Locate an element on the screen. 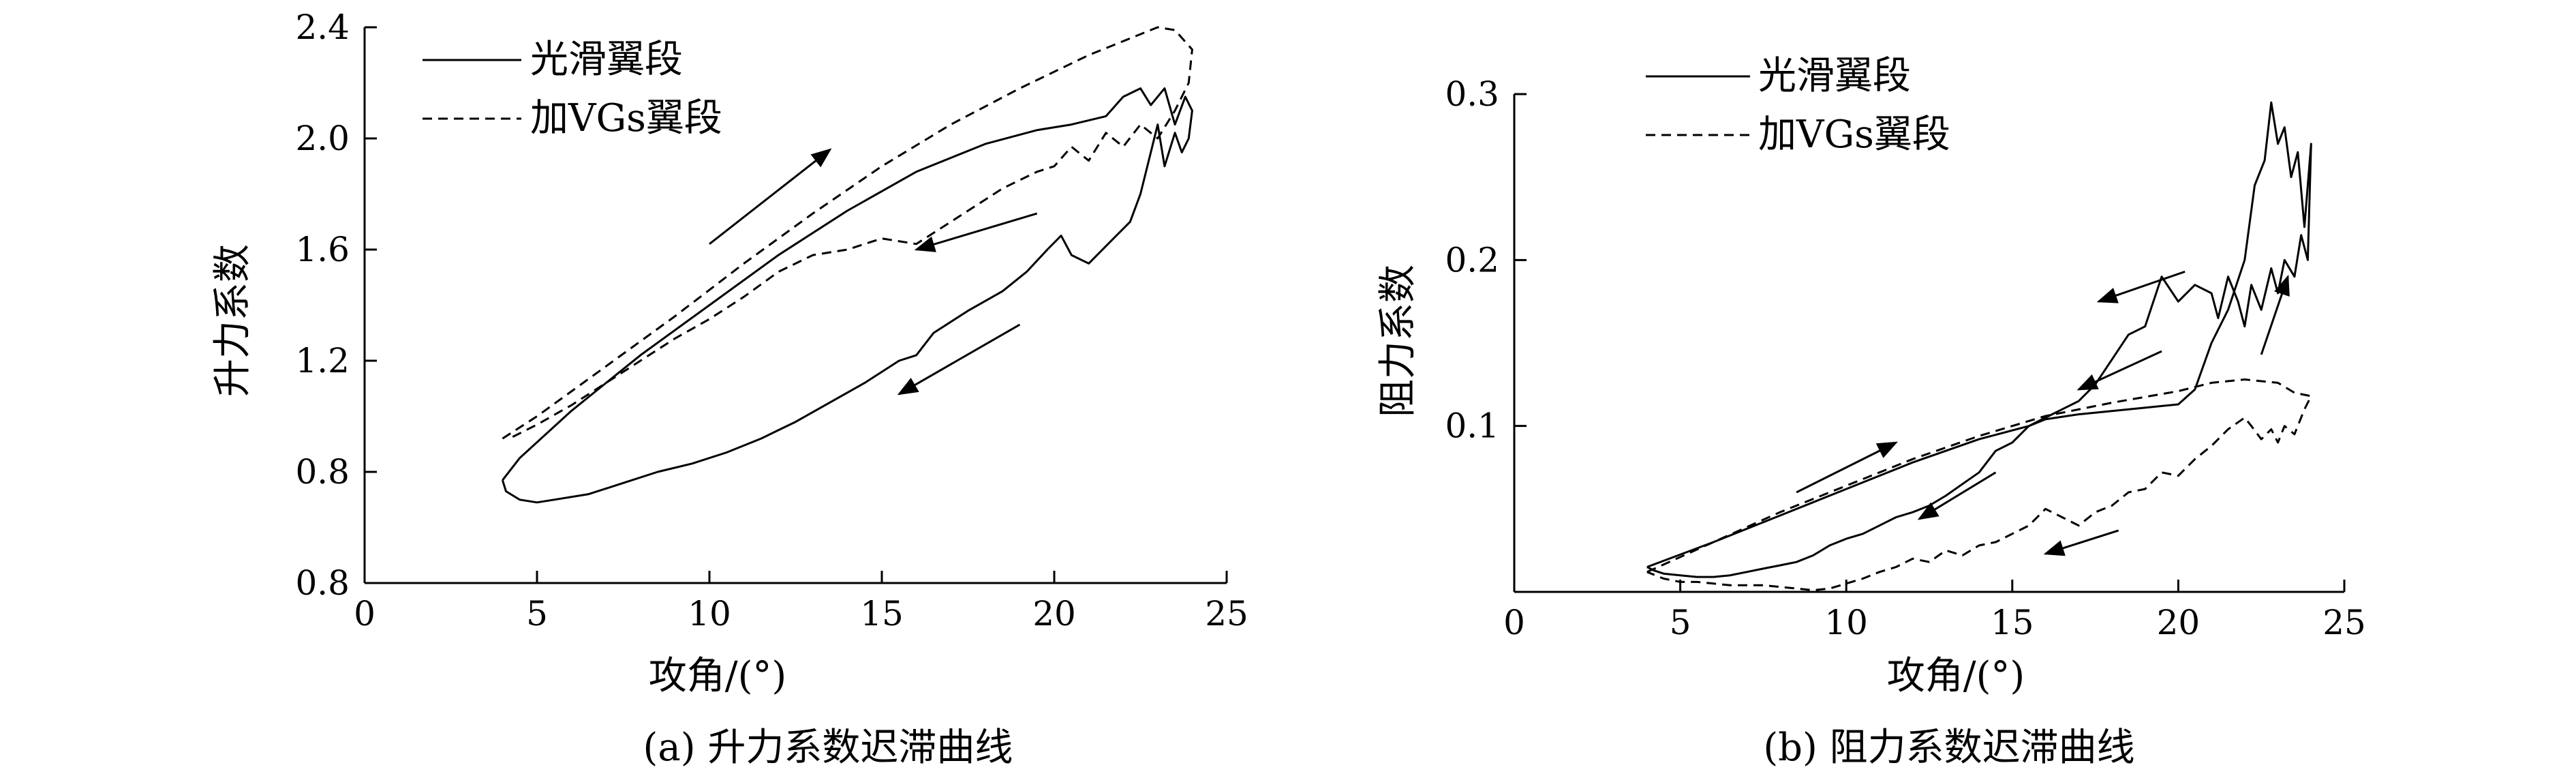 The image size is (2576, 776). lift-y-tick-label: 1.2 is located at coordinates (322, 360).